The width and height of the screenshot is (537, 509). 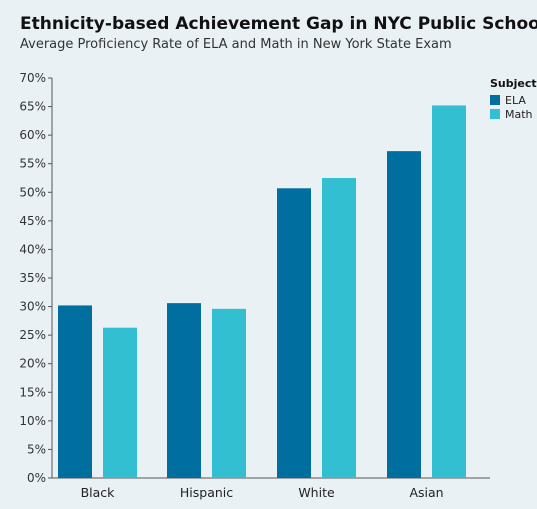 What do you see at coordinates (32, 192) in the screenshot?
I see `y-tick-label: 50%` at bounding box center [32, 192].